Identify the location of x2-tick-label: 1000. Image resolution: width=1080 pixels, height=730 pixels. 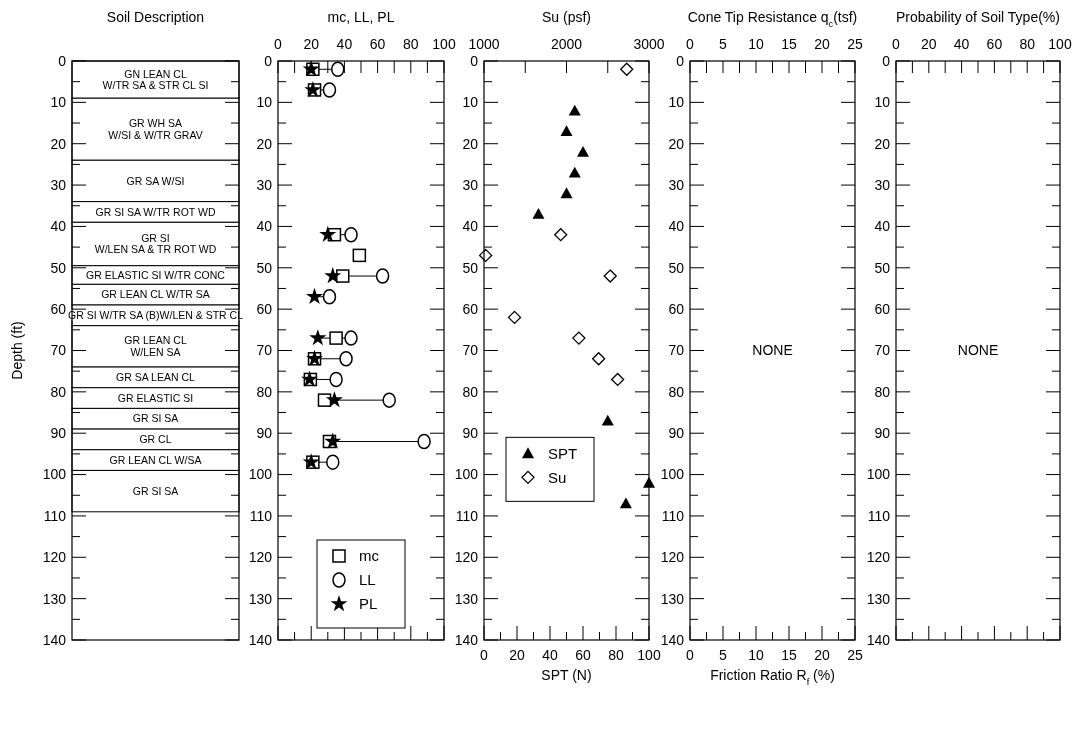
(484, 44).